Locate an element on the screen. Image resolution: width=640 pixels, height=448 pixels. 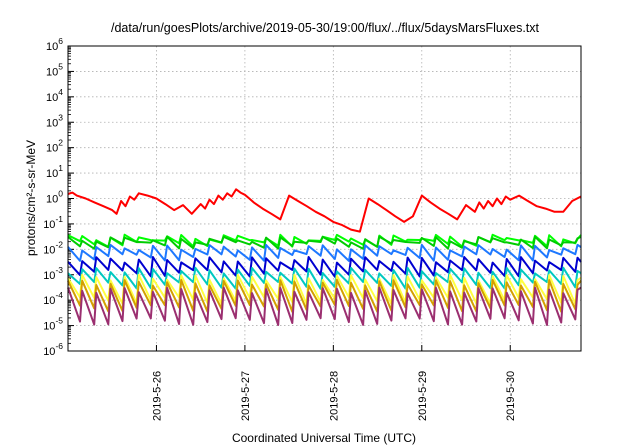
x-tick-label: 2019-5-26 is located at coordinates (157, 396).